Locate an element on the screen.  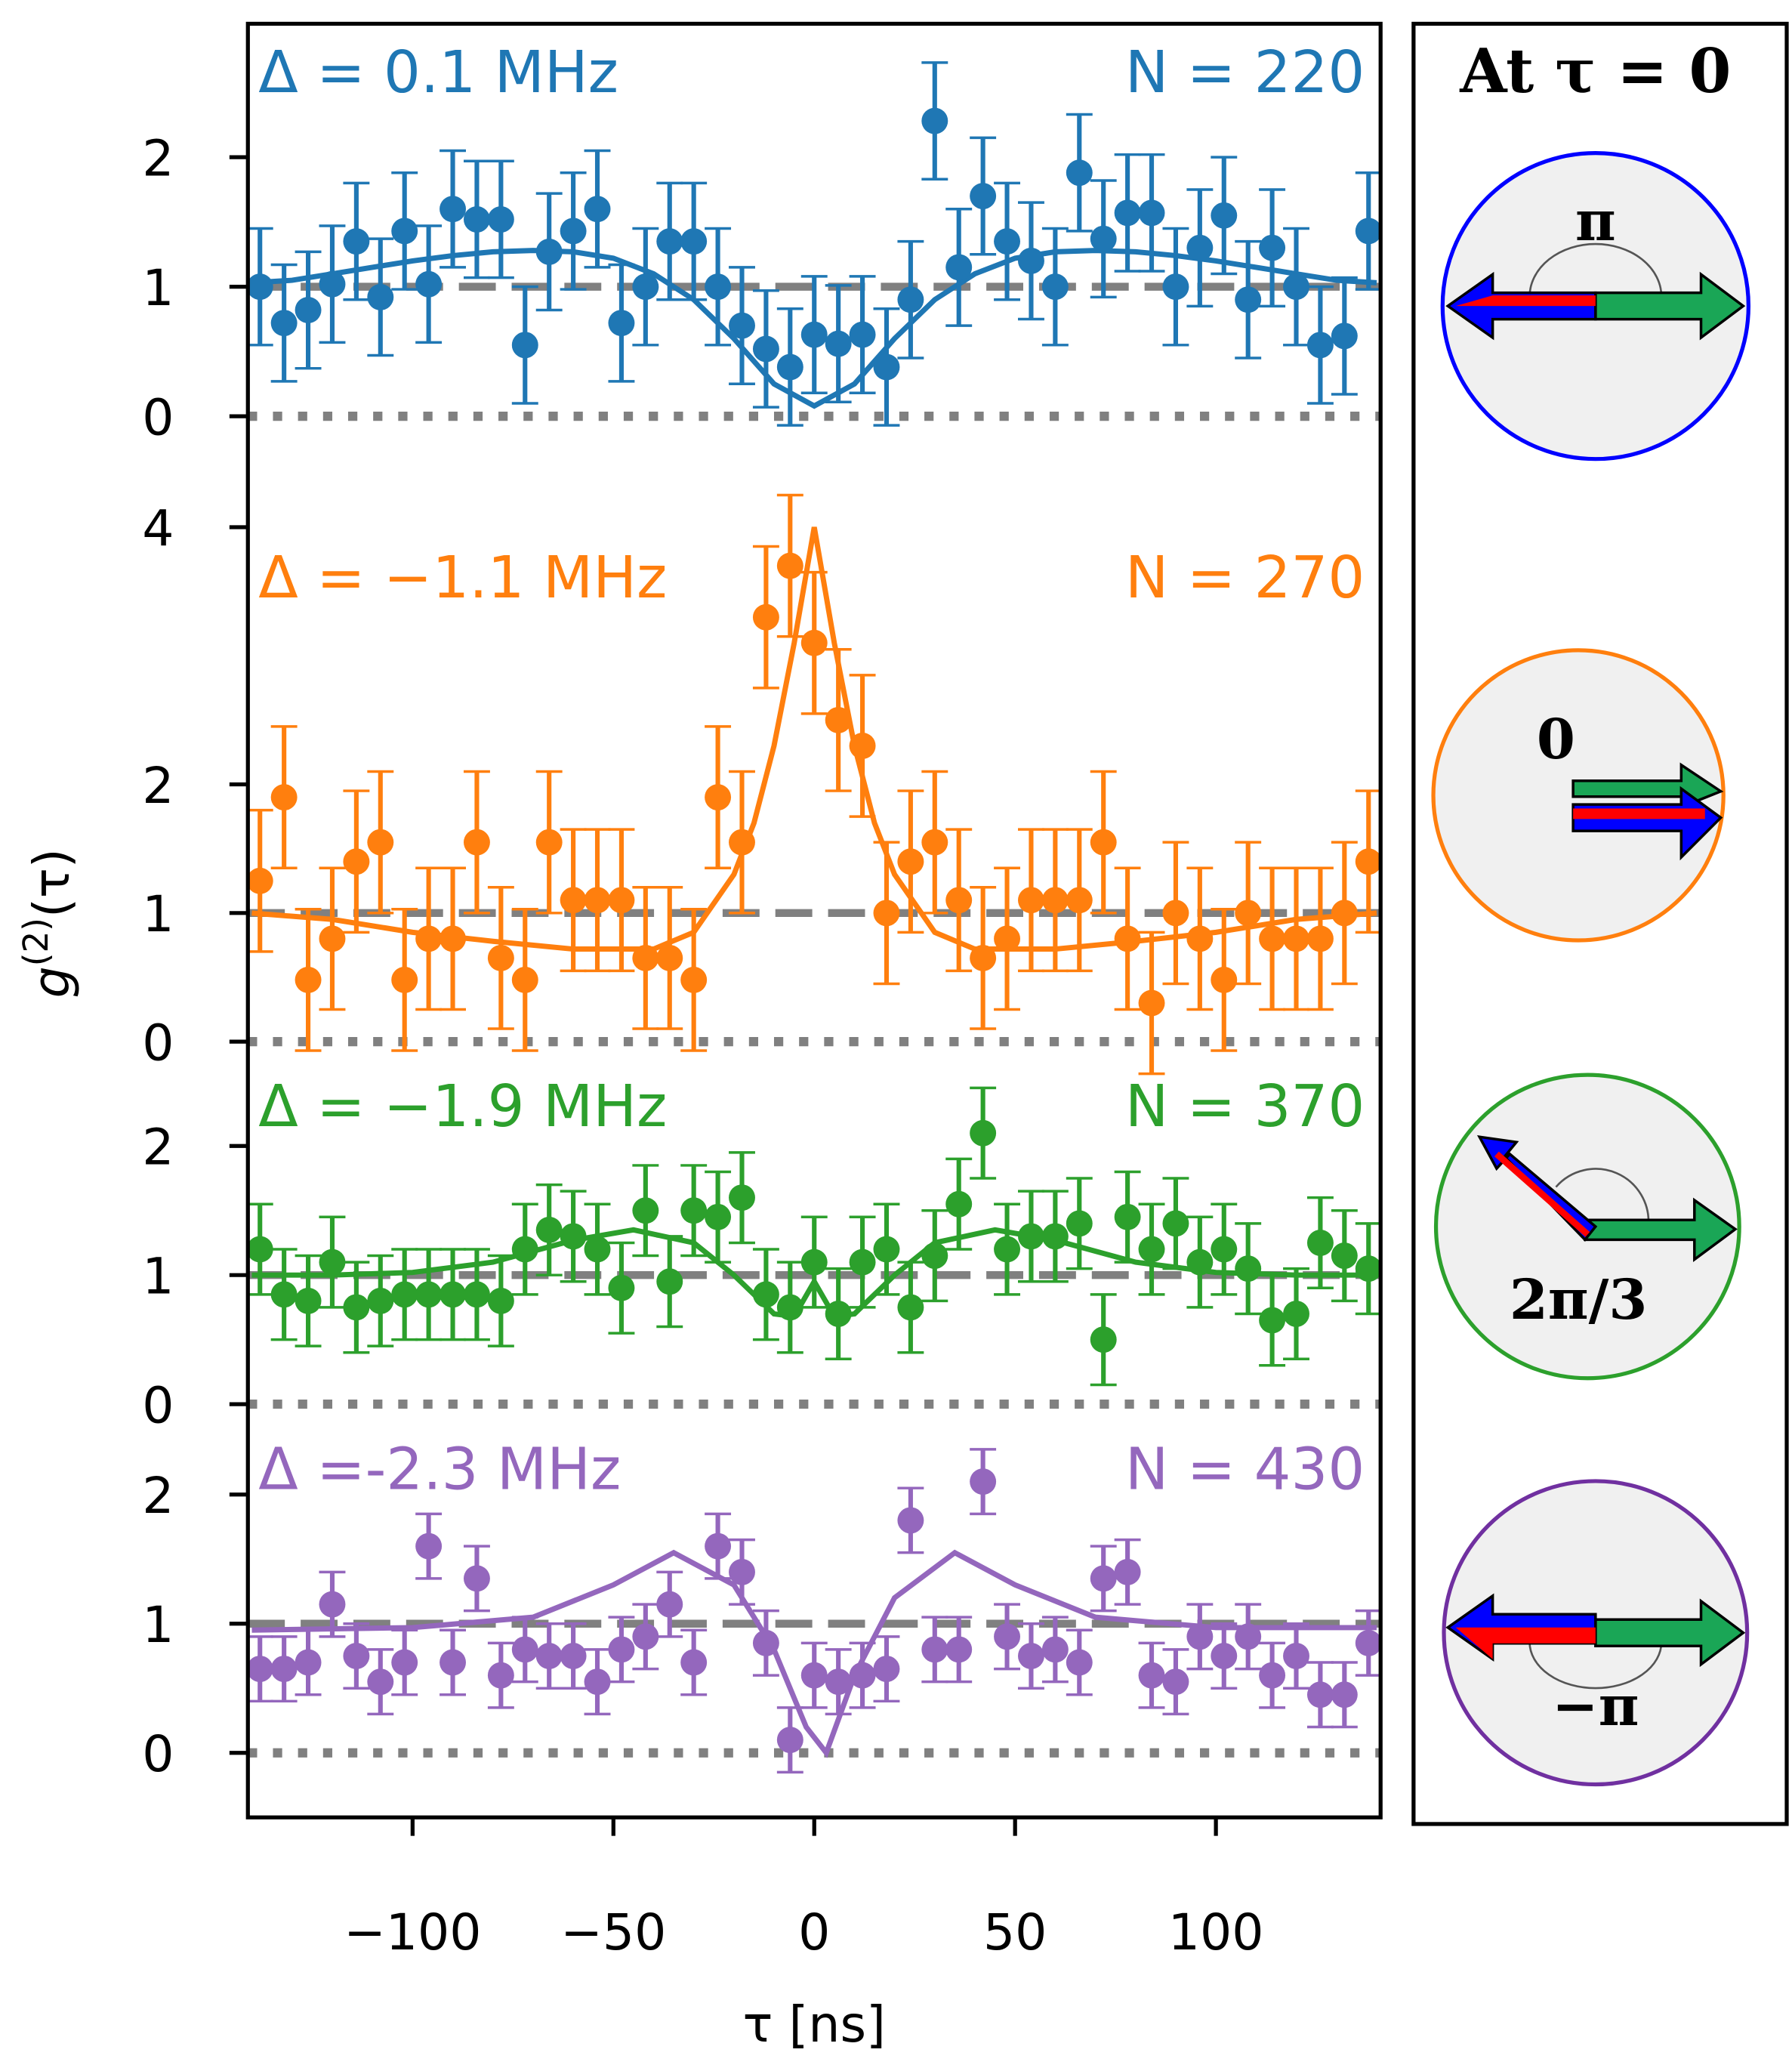
y-axis-label: g(2)(τ) is located at coordinates (48, 923).